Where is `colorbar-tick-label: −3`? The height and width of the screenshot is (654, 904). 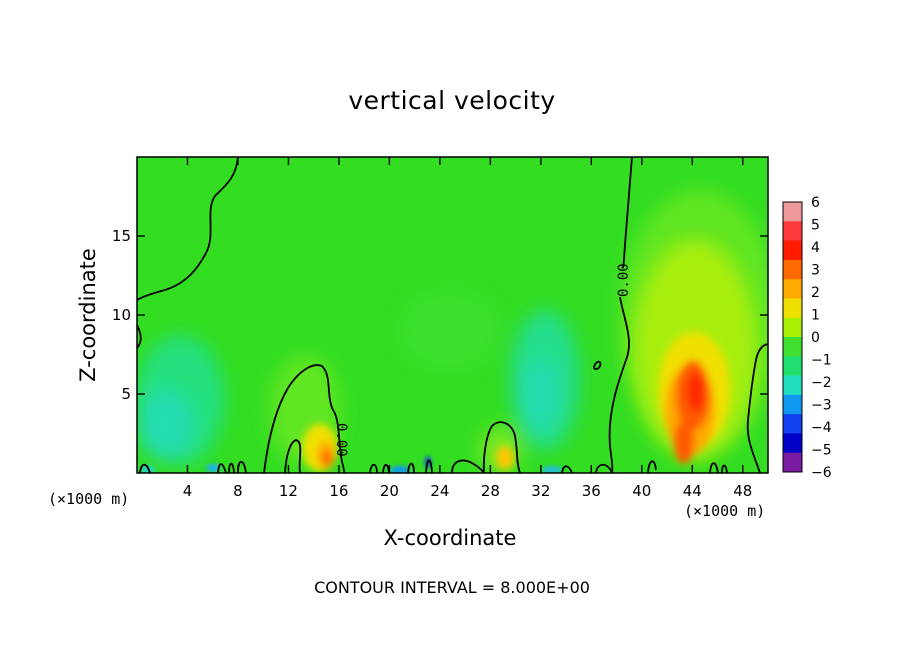
colorbar-tick-label: −3 is located at coordinates (821, 406).